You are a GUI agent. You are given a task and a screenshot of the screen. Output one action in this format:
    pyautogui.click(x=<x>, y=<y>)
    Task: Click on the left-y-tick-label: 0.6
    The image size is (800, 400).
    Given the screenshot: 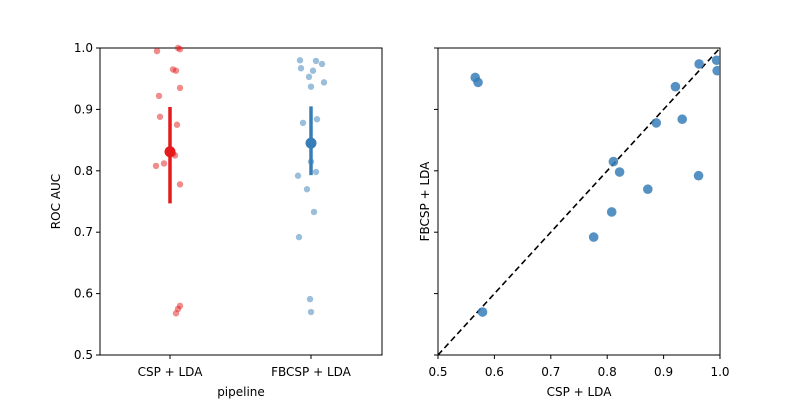 What is the action you would take?
    pyautogui.click(x=83, y=294)
    